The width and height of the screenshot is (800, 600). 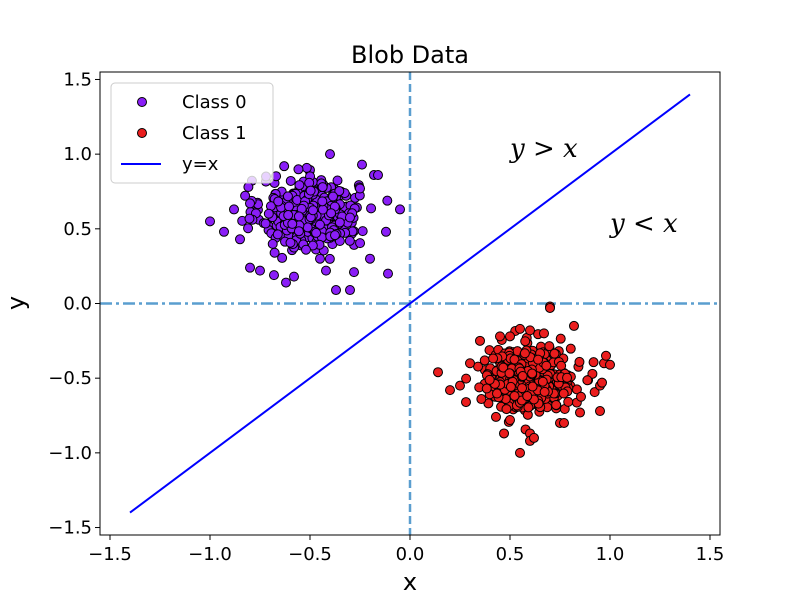 I want to click on chart-title: Blob Data, so click(x=410, y=55).